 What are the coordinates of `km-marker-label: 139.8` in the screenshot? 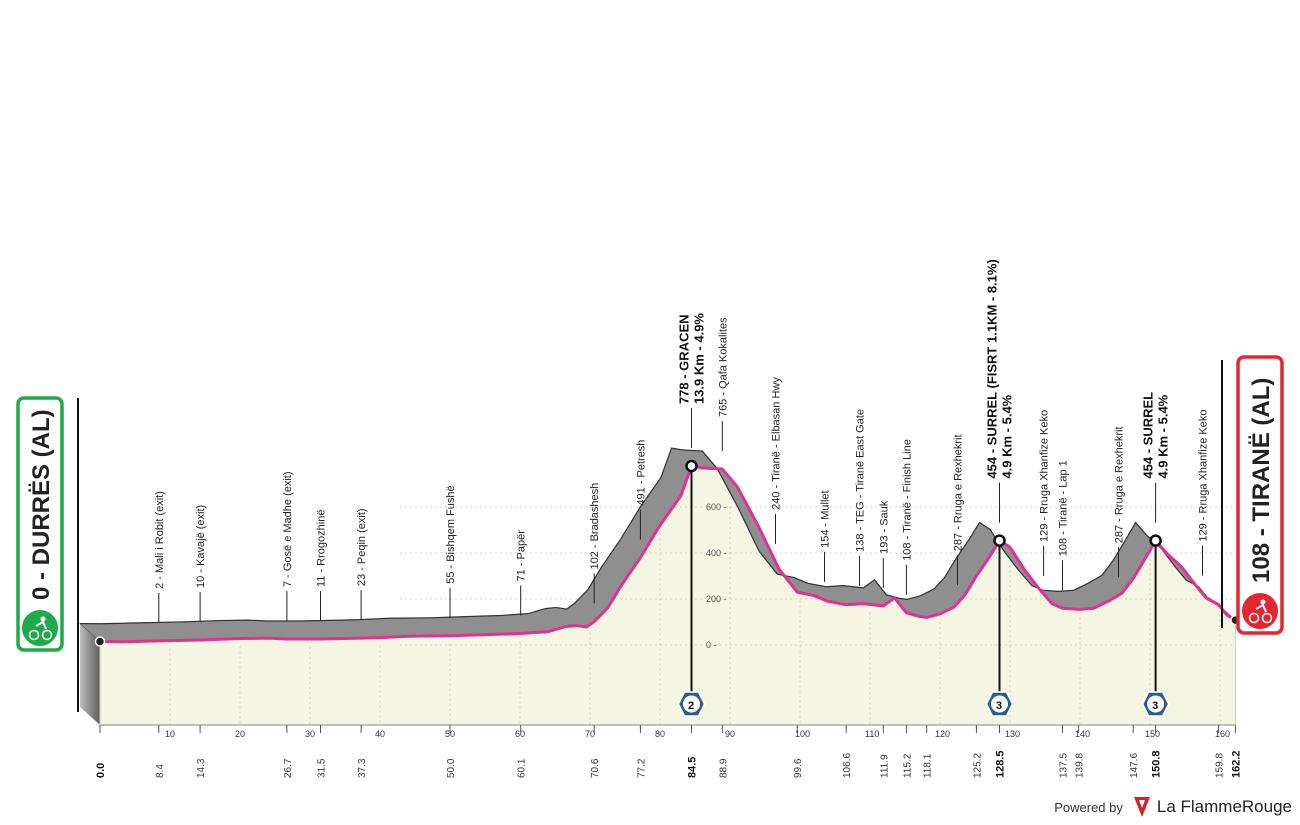 It's located at (1080, 765).